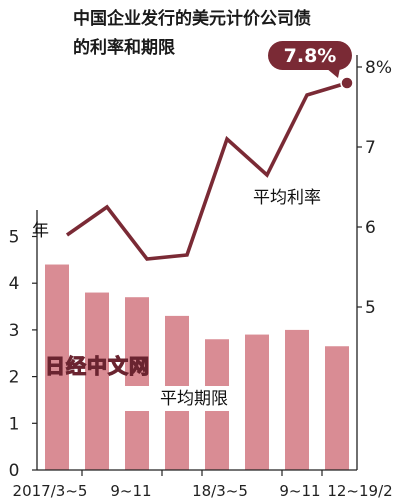 Image resolution: width=400 pixels, height=503 pixels. Describe the element at coordinates (14, 424) in the screenshot. I see `y-tick-label-left: 1` at that location.